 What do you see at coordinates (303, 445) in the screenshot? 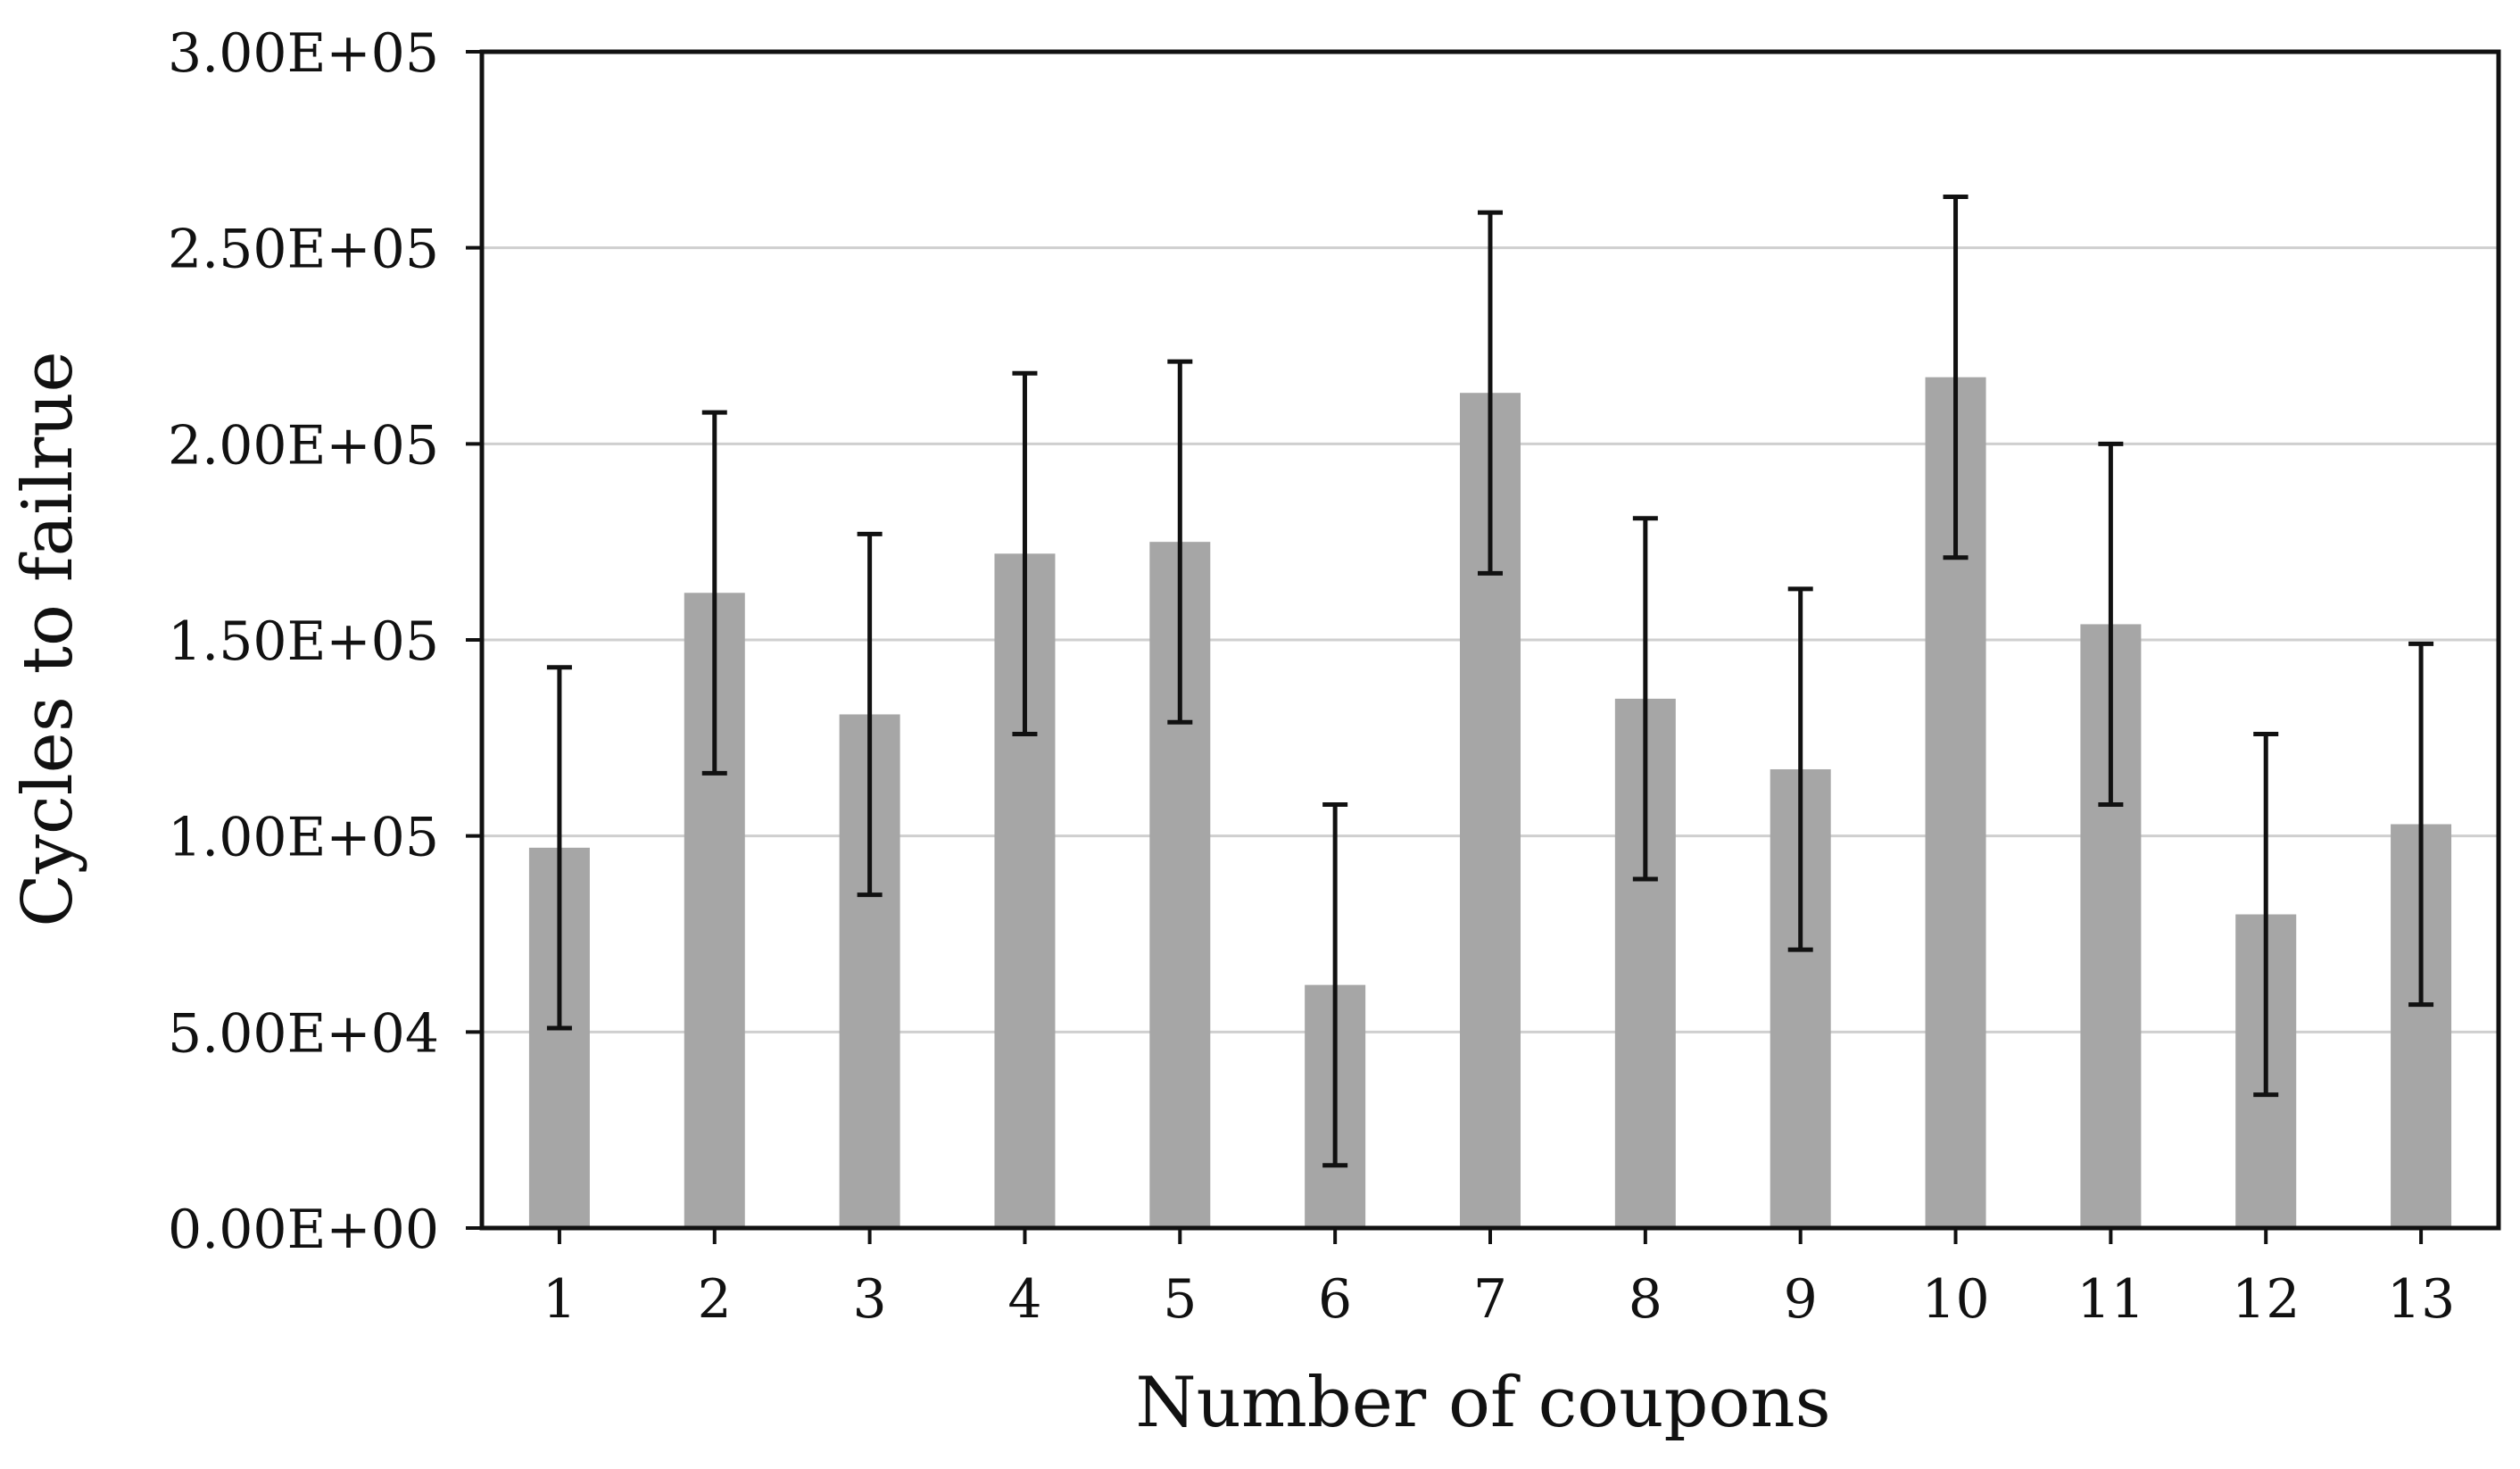
I see `y-tick-label: 2.00E+05` at bounding box center [303, 445].